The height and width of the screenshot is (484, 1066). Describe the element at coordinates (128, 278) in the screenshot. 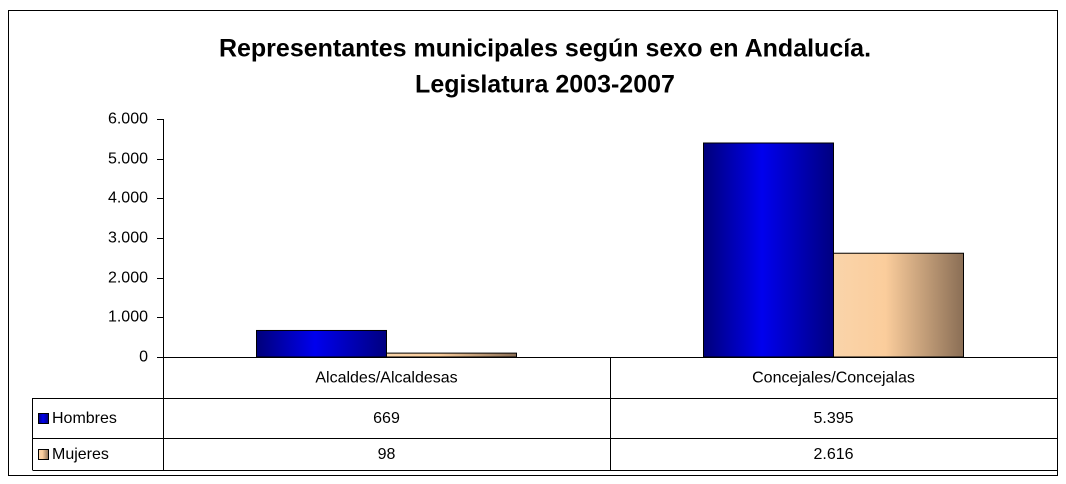

I see `y-tick-label: 2.000` at that location.